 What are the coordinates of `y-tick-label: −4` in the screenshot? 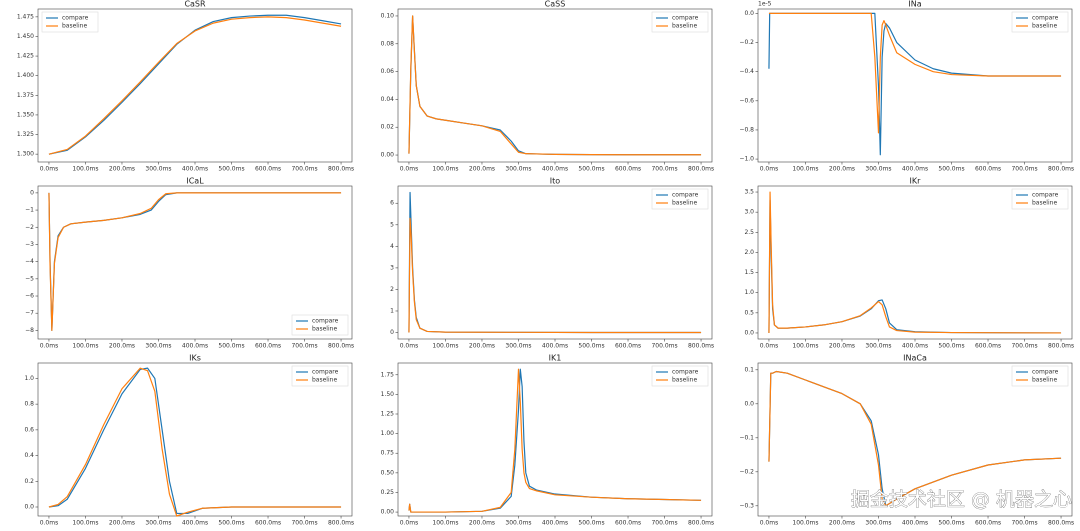 It's located at (29, 261).